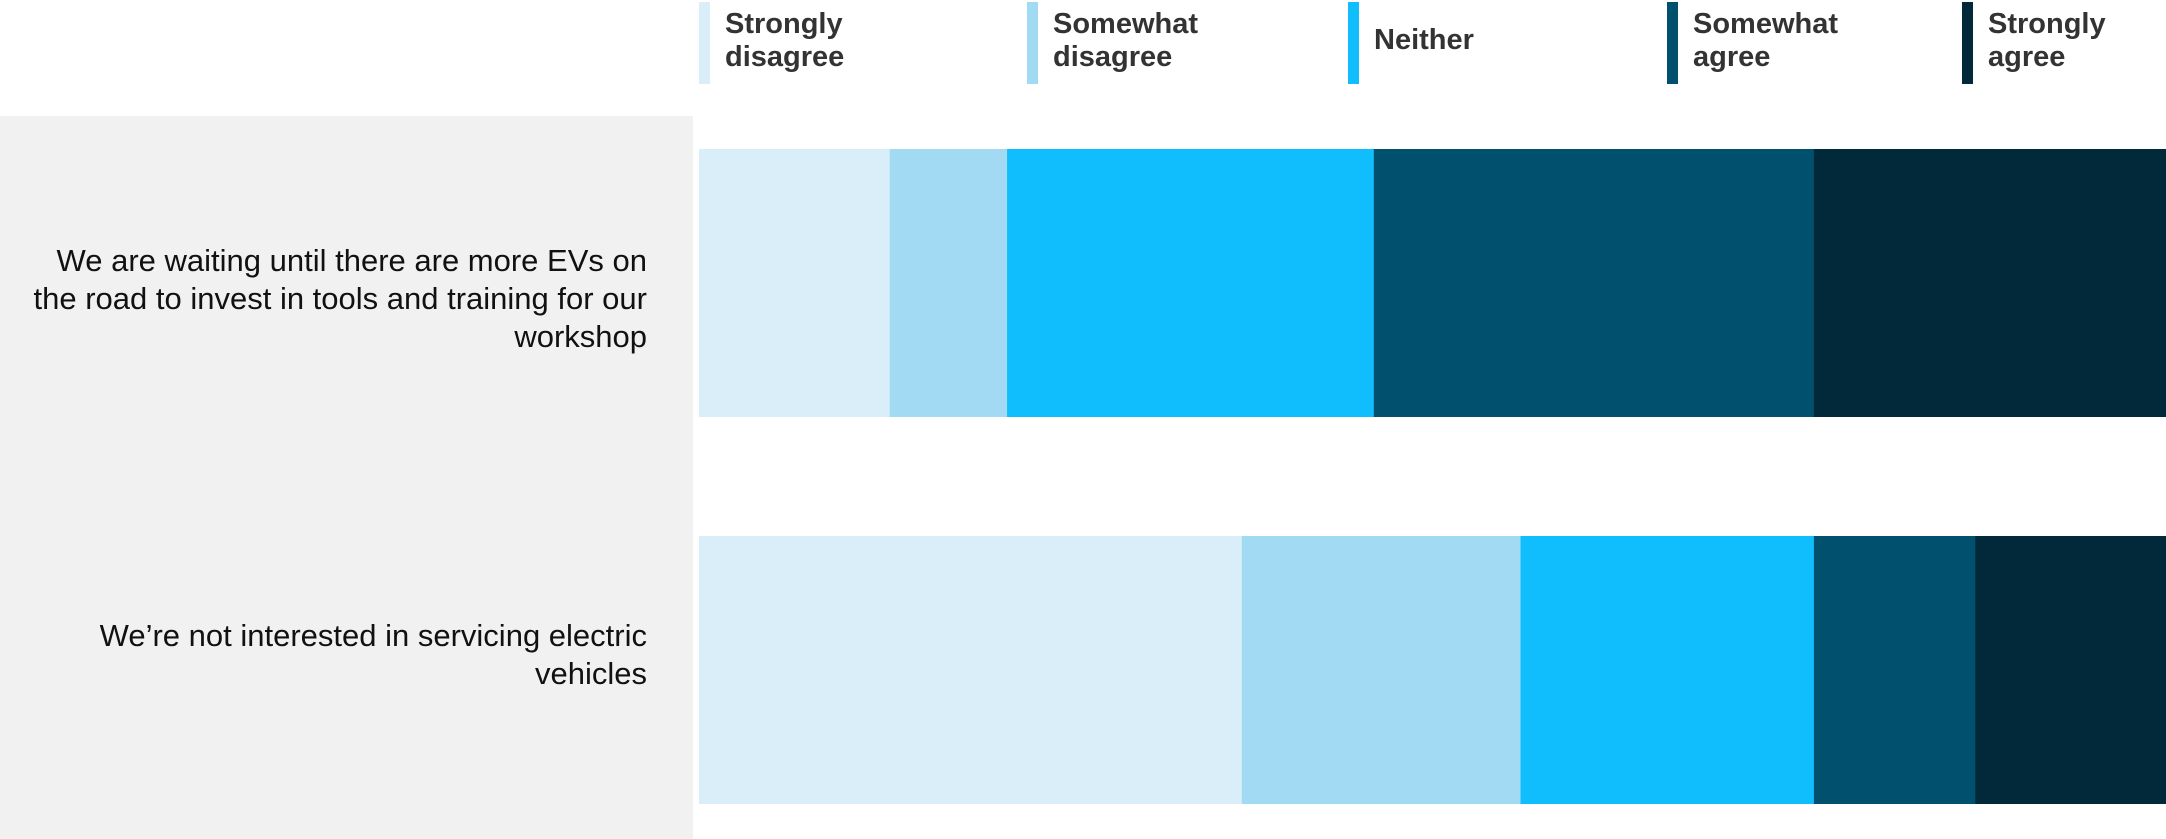 The height and width of the screenshot is (839, 2166). Describe the element at coordinates (704, 43) in the screenshot. I see `legend-swatch-strongly-disagree` at that location.